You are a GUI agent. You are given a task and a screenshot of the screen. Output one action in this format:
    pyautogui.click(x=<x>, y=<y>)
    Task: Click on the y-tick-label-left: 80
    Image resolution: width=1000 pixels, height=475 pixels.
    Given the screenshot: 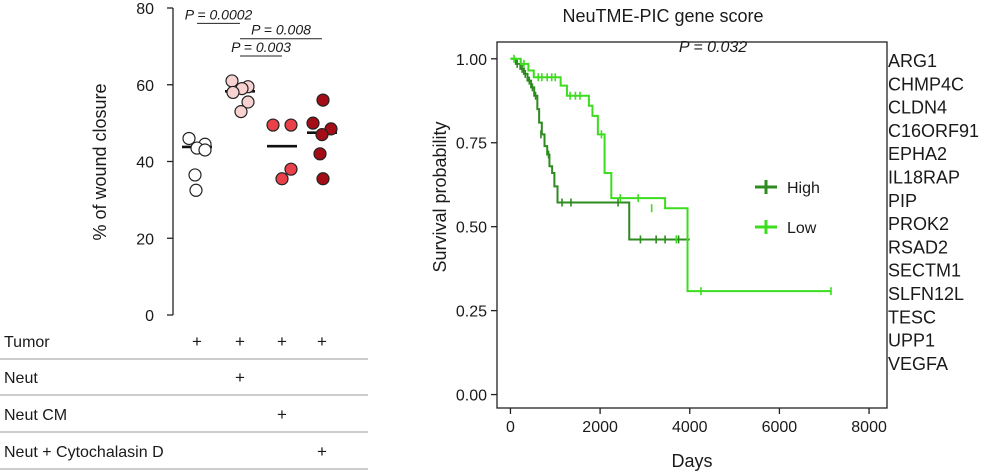 What is the action you would take?
    pyautogui.click(x=145, y=9)
    